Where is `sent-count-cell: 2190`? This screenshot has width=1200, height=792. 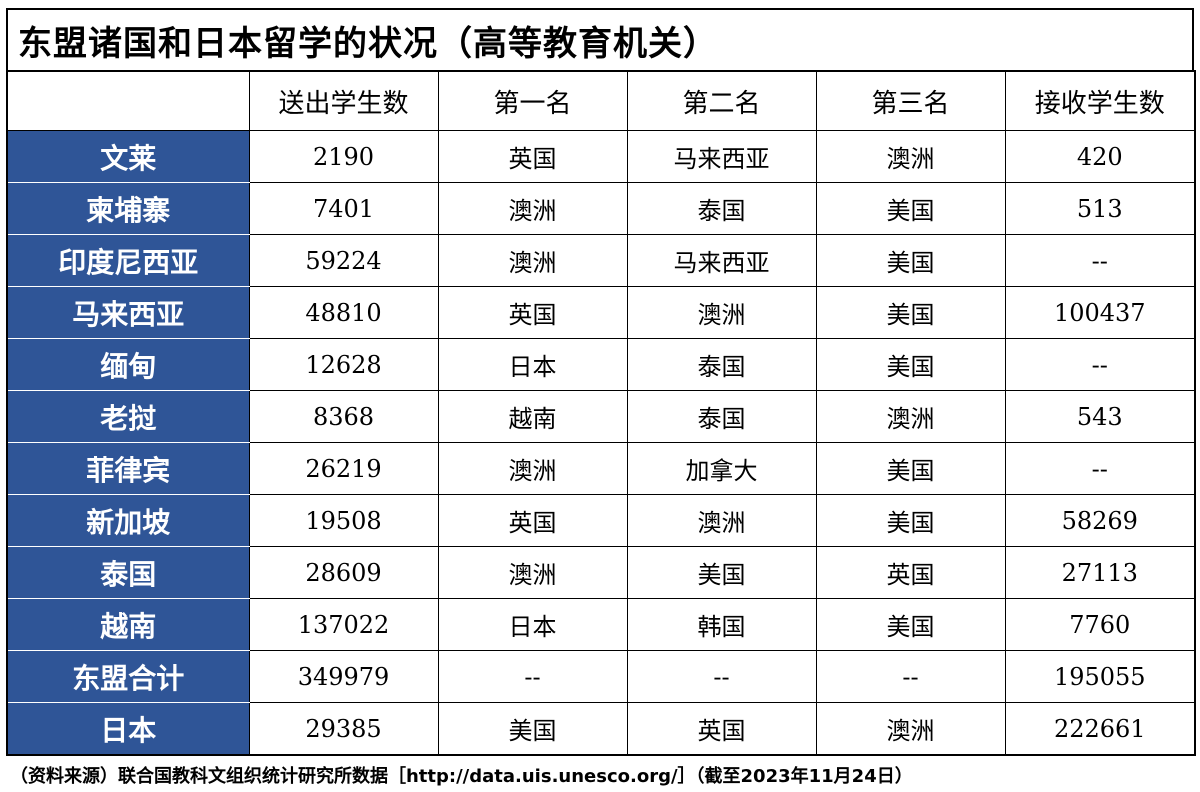
sent-count-cell: 2190 is located at coordinates (343, 156).